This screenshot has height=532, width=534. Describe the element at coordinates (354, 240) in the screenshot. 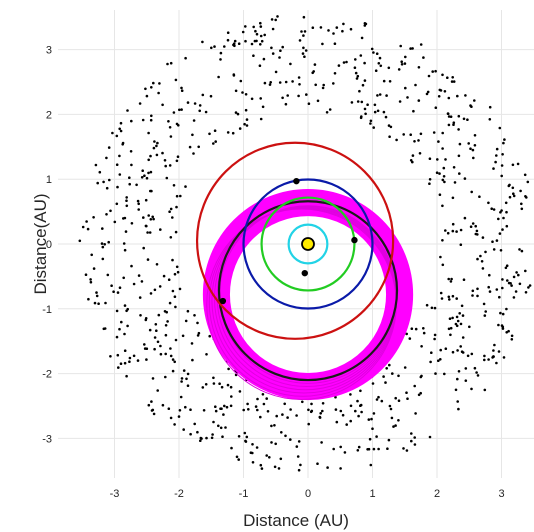

I see `body-marker` at that location.